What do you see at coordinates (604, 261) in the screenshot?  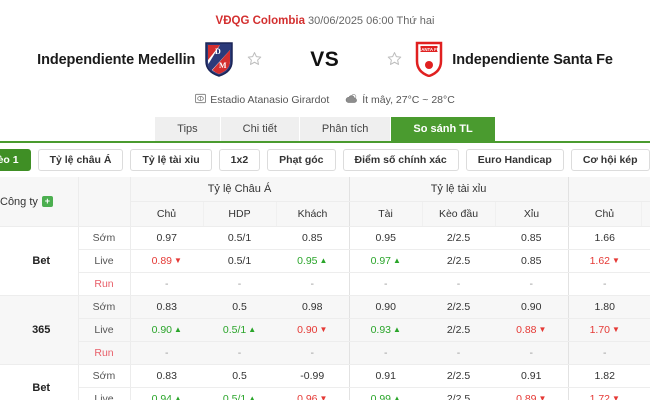 I see `odds-cell: 1.62 ▼` at bounding box center [604, 261].